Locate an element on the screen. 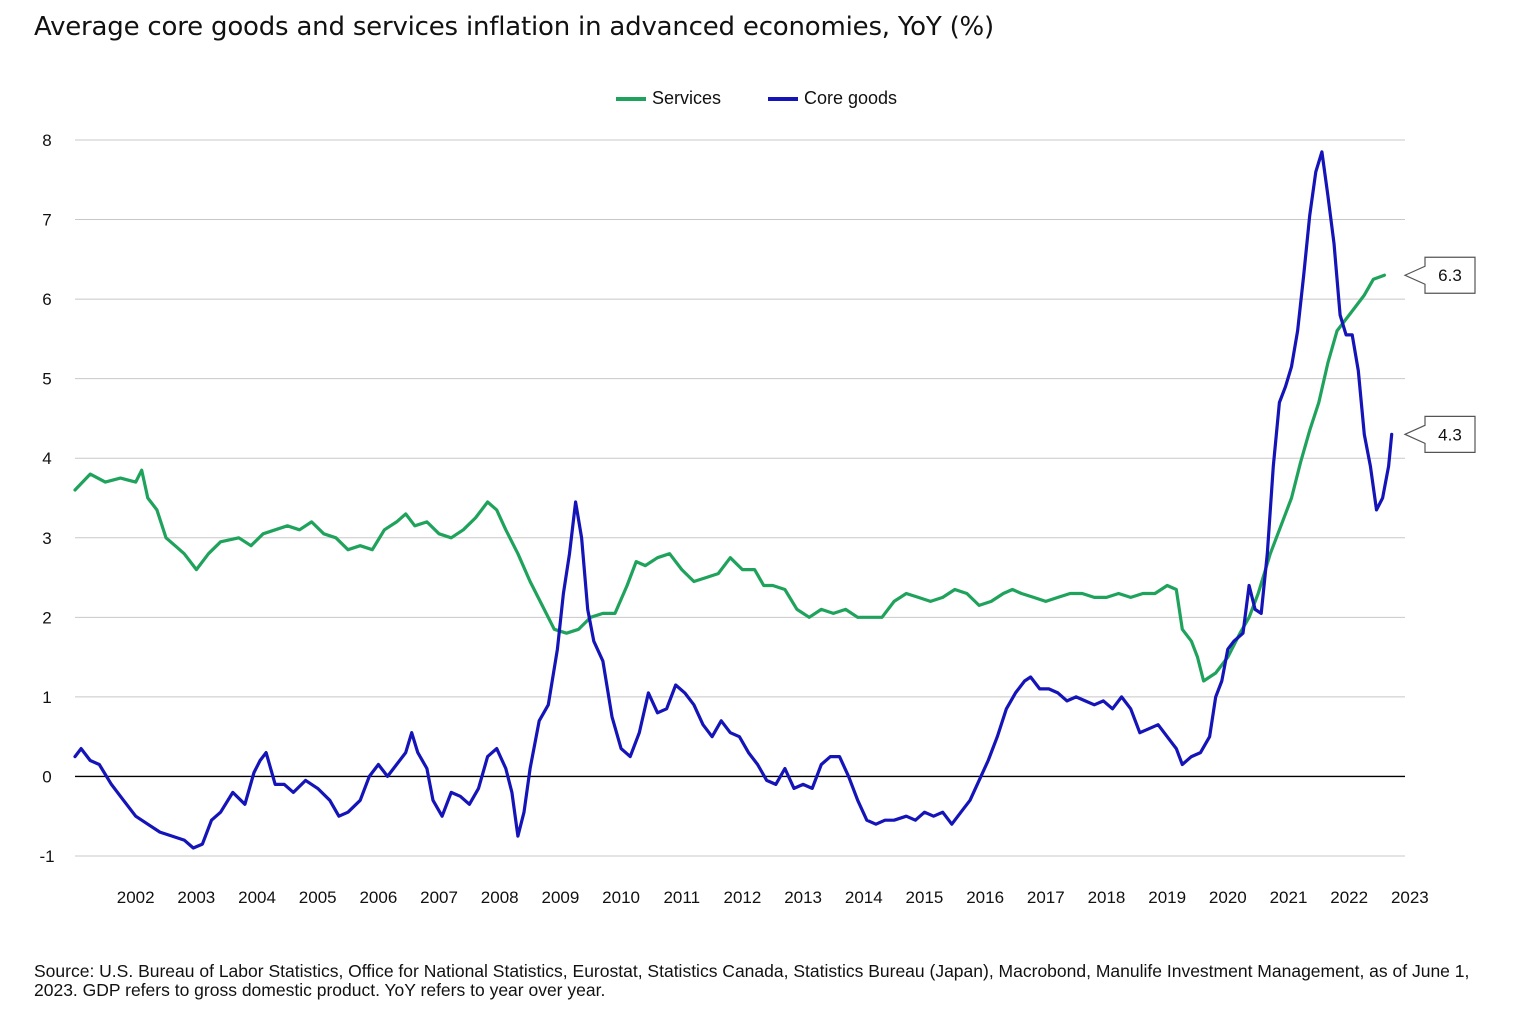 Image resolution: width=1520 pixels, height=1026 pixels. x-tick-label: 2003 is located at coordinates (196, 897).